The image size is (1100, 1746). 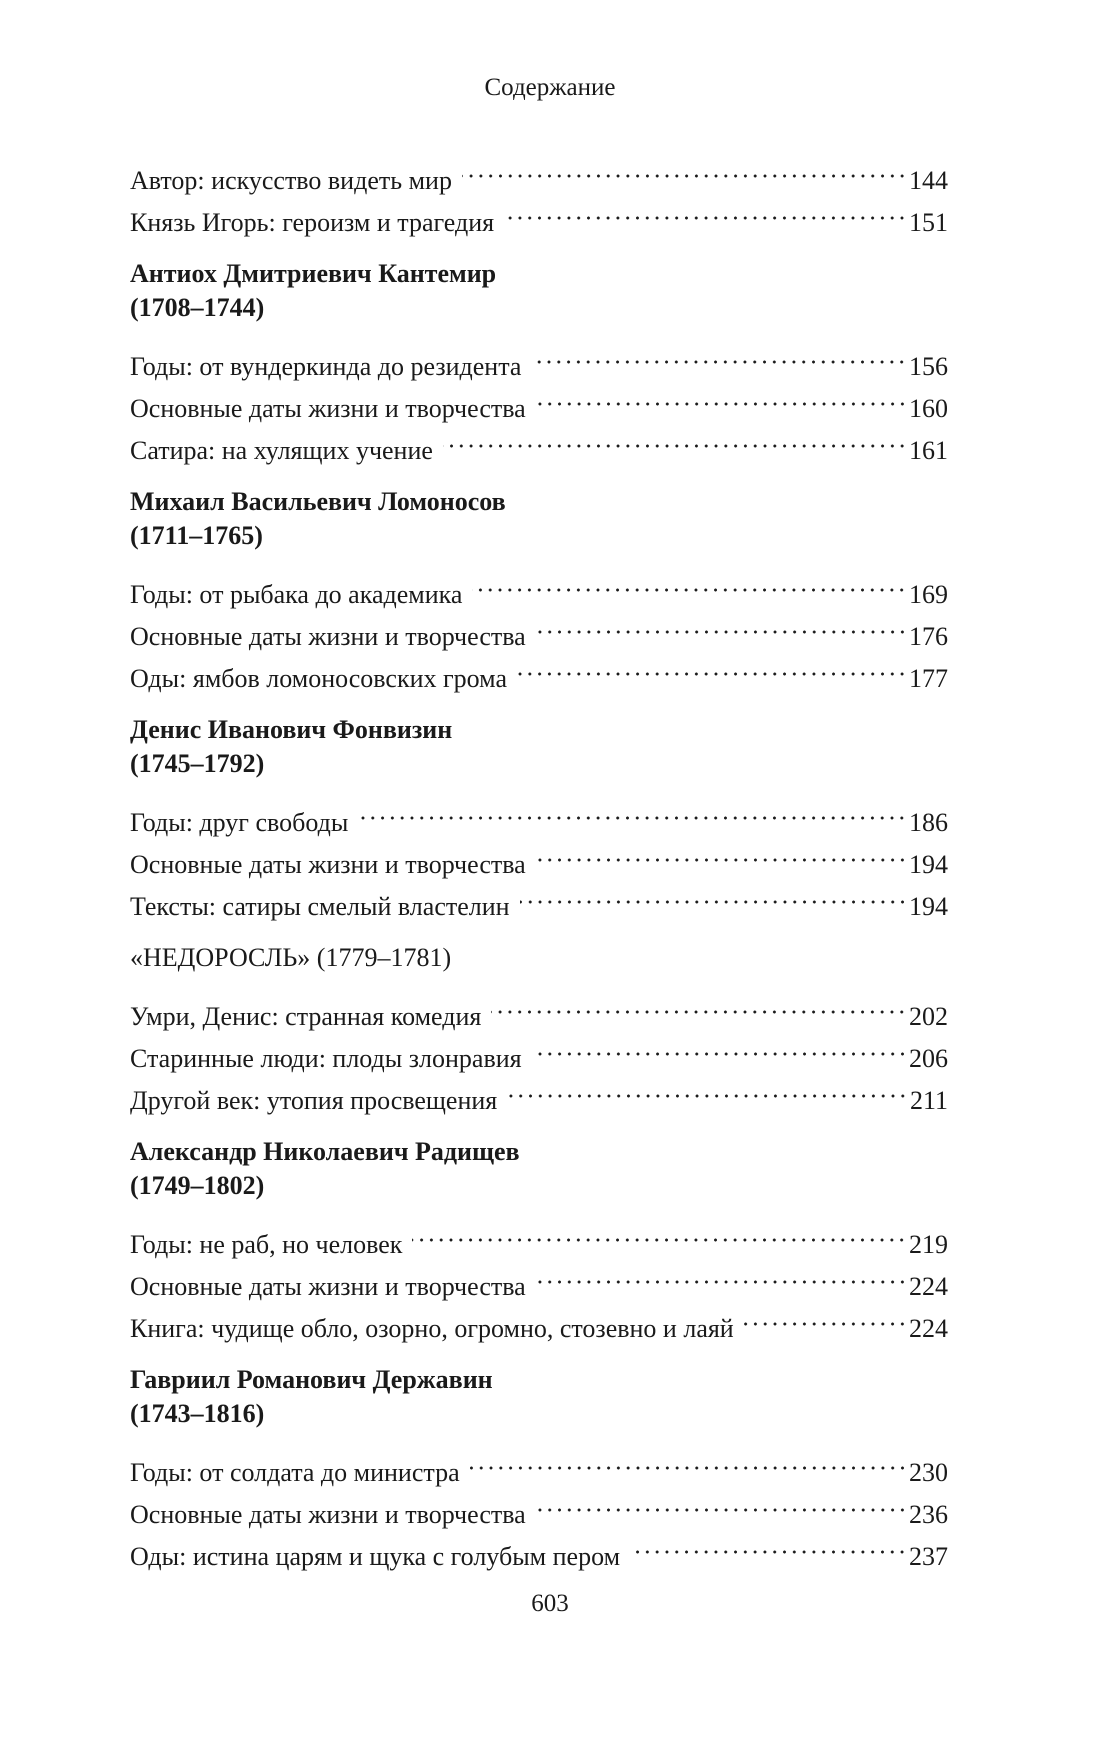 I want to click on toc-entry: Другой век: утопия просвещения 211, so click(x=539, y=1091).